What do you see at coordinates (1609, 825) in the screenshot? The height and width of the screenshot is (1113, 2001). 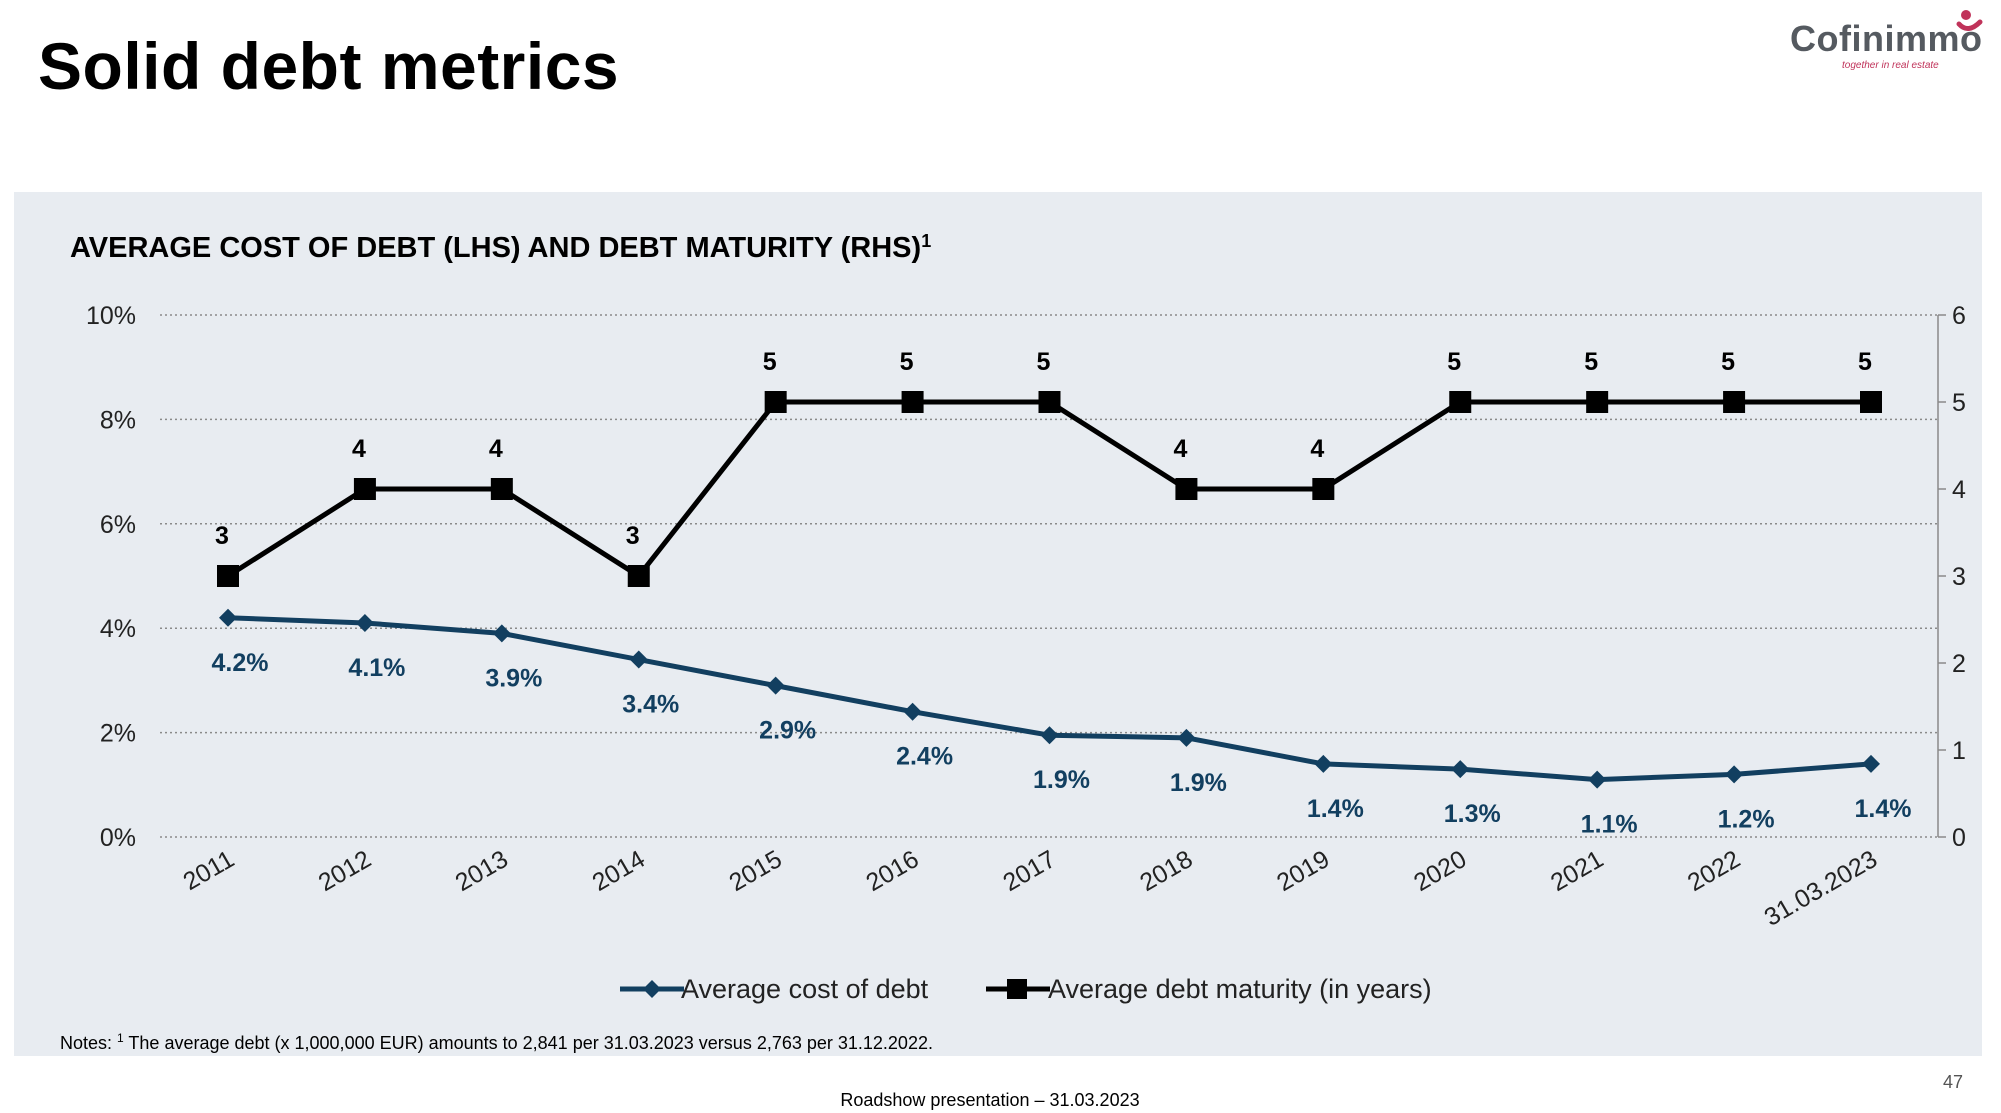 I see `cost-of-debt-data-label: 1.1%` at bounding box center [1609, 825].